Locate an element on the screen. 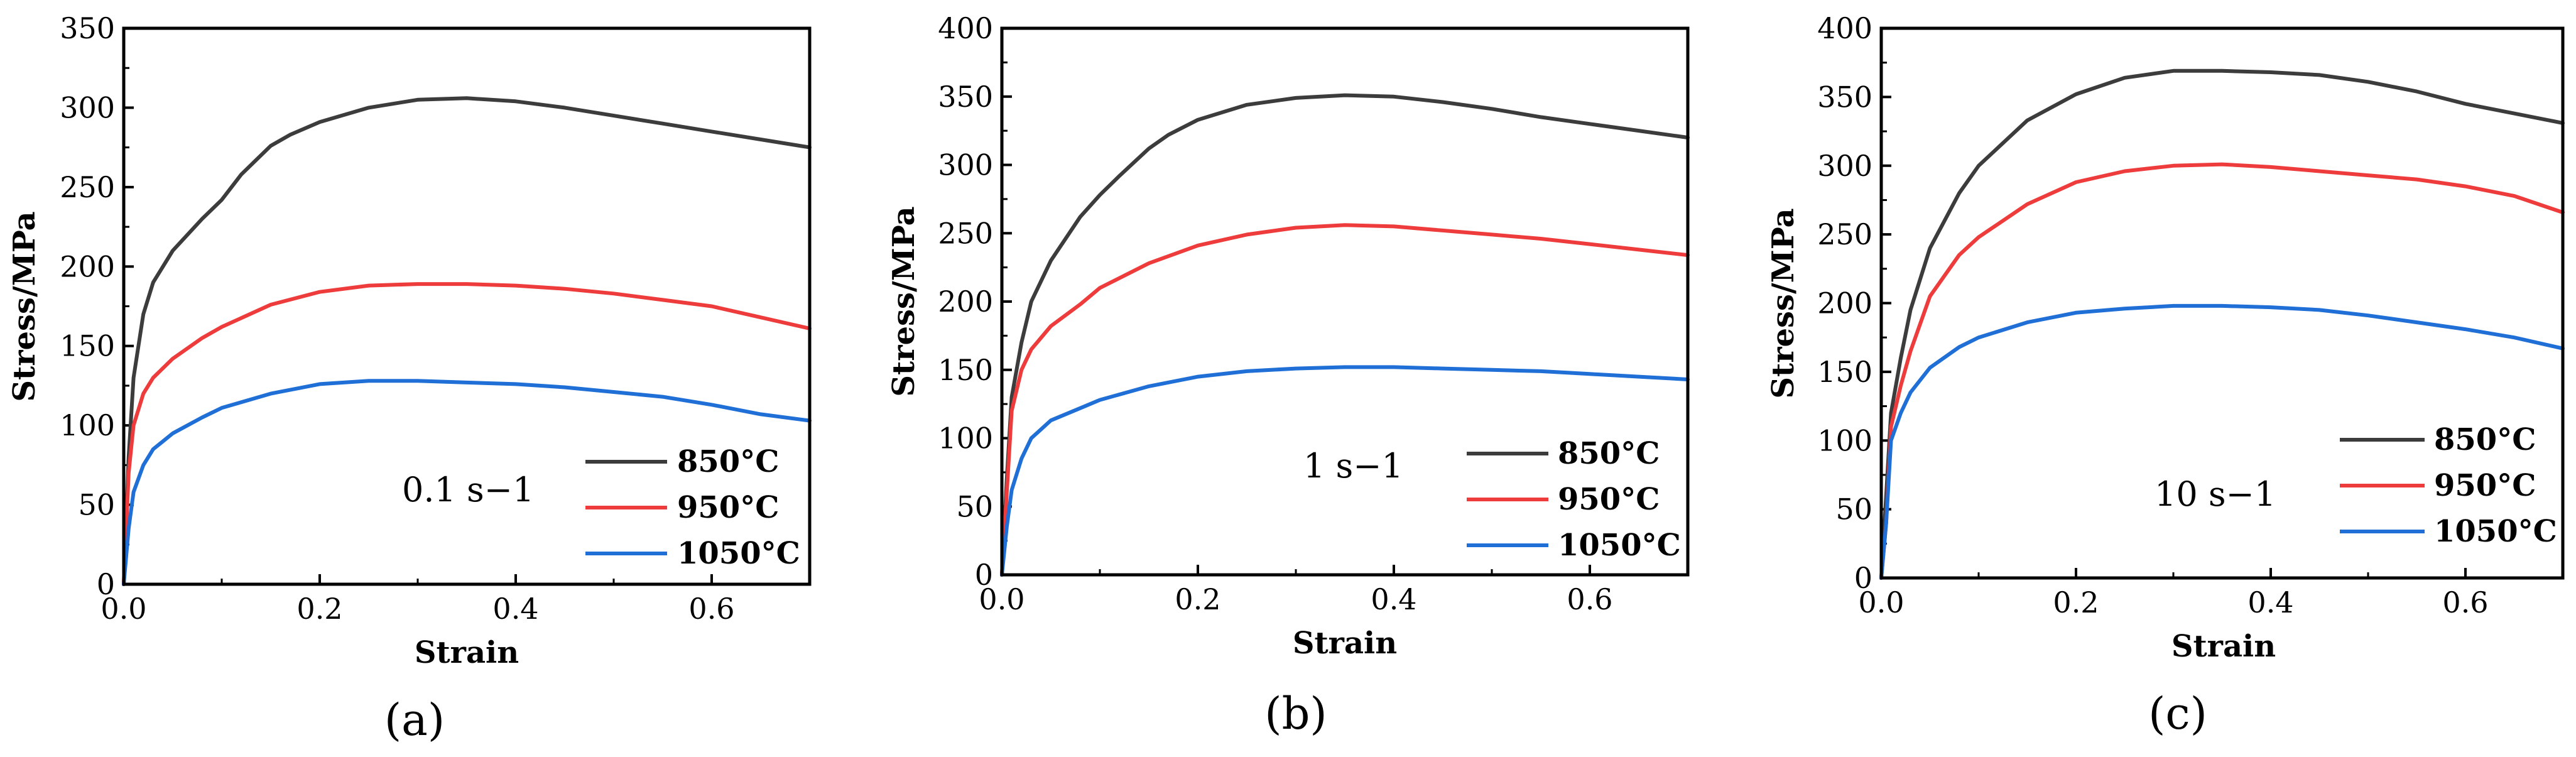  panel-c-rate-label: 10 s−1 is located at coordinates (2215, 494).